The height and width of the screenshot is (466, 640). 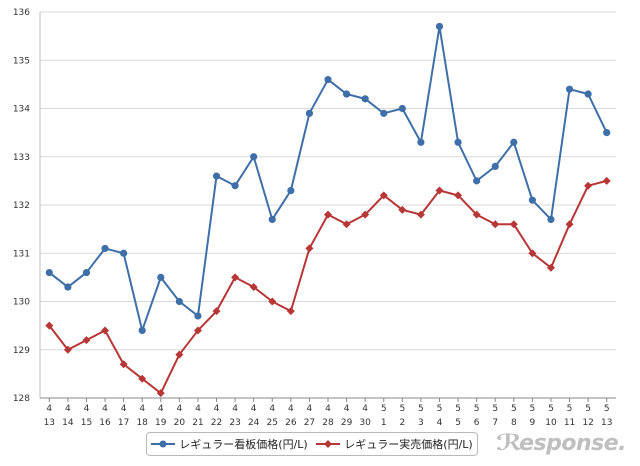 I want to click on x-tick-label-day: 23, so click(x=234, y=423).